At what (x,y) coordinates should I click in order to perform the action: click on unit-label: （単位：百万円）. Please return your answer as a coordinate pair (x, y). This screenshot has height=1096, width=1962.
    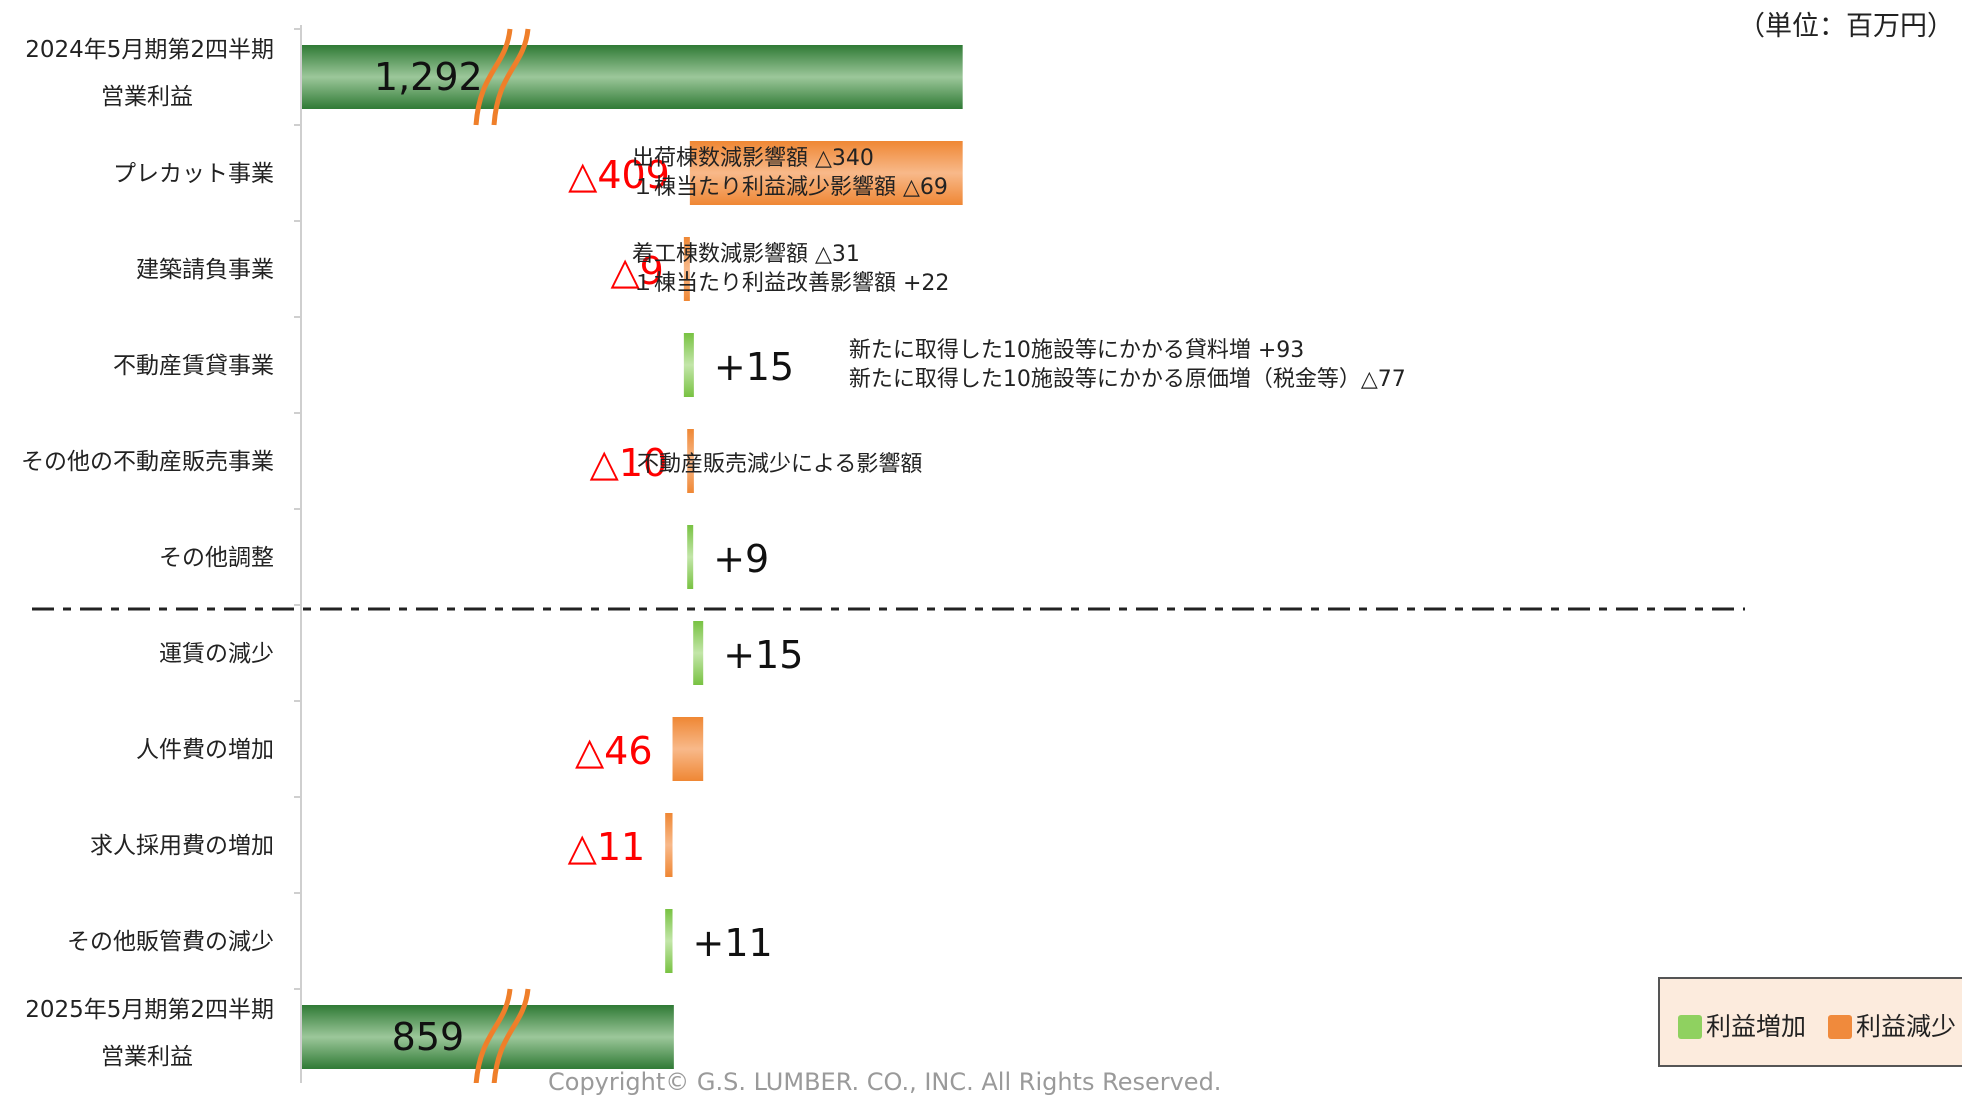
    Looking at the image, I should click on (1846, 26).